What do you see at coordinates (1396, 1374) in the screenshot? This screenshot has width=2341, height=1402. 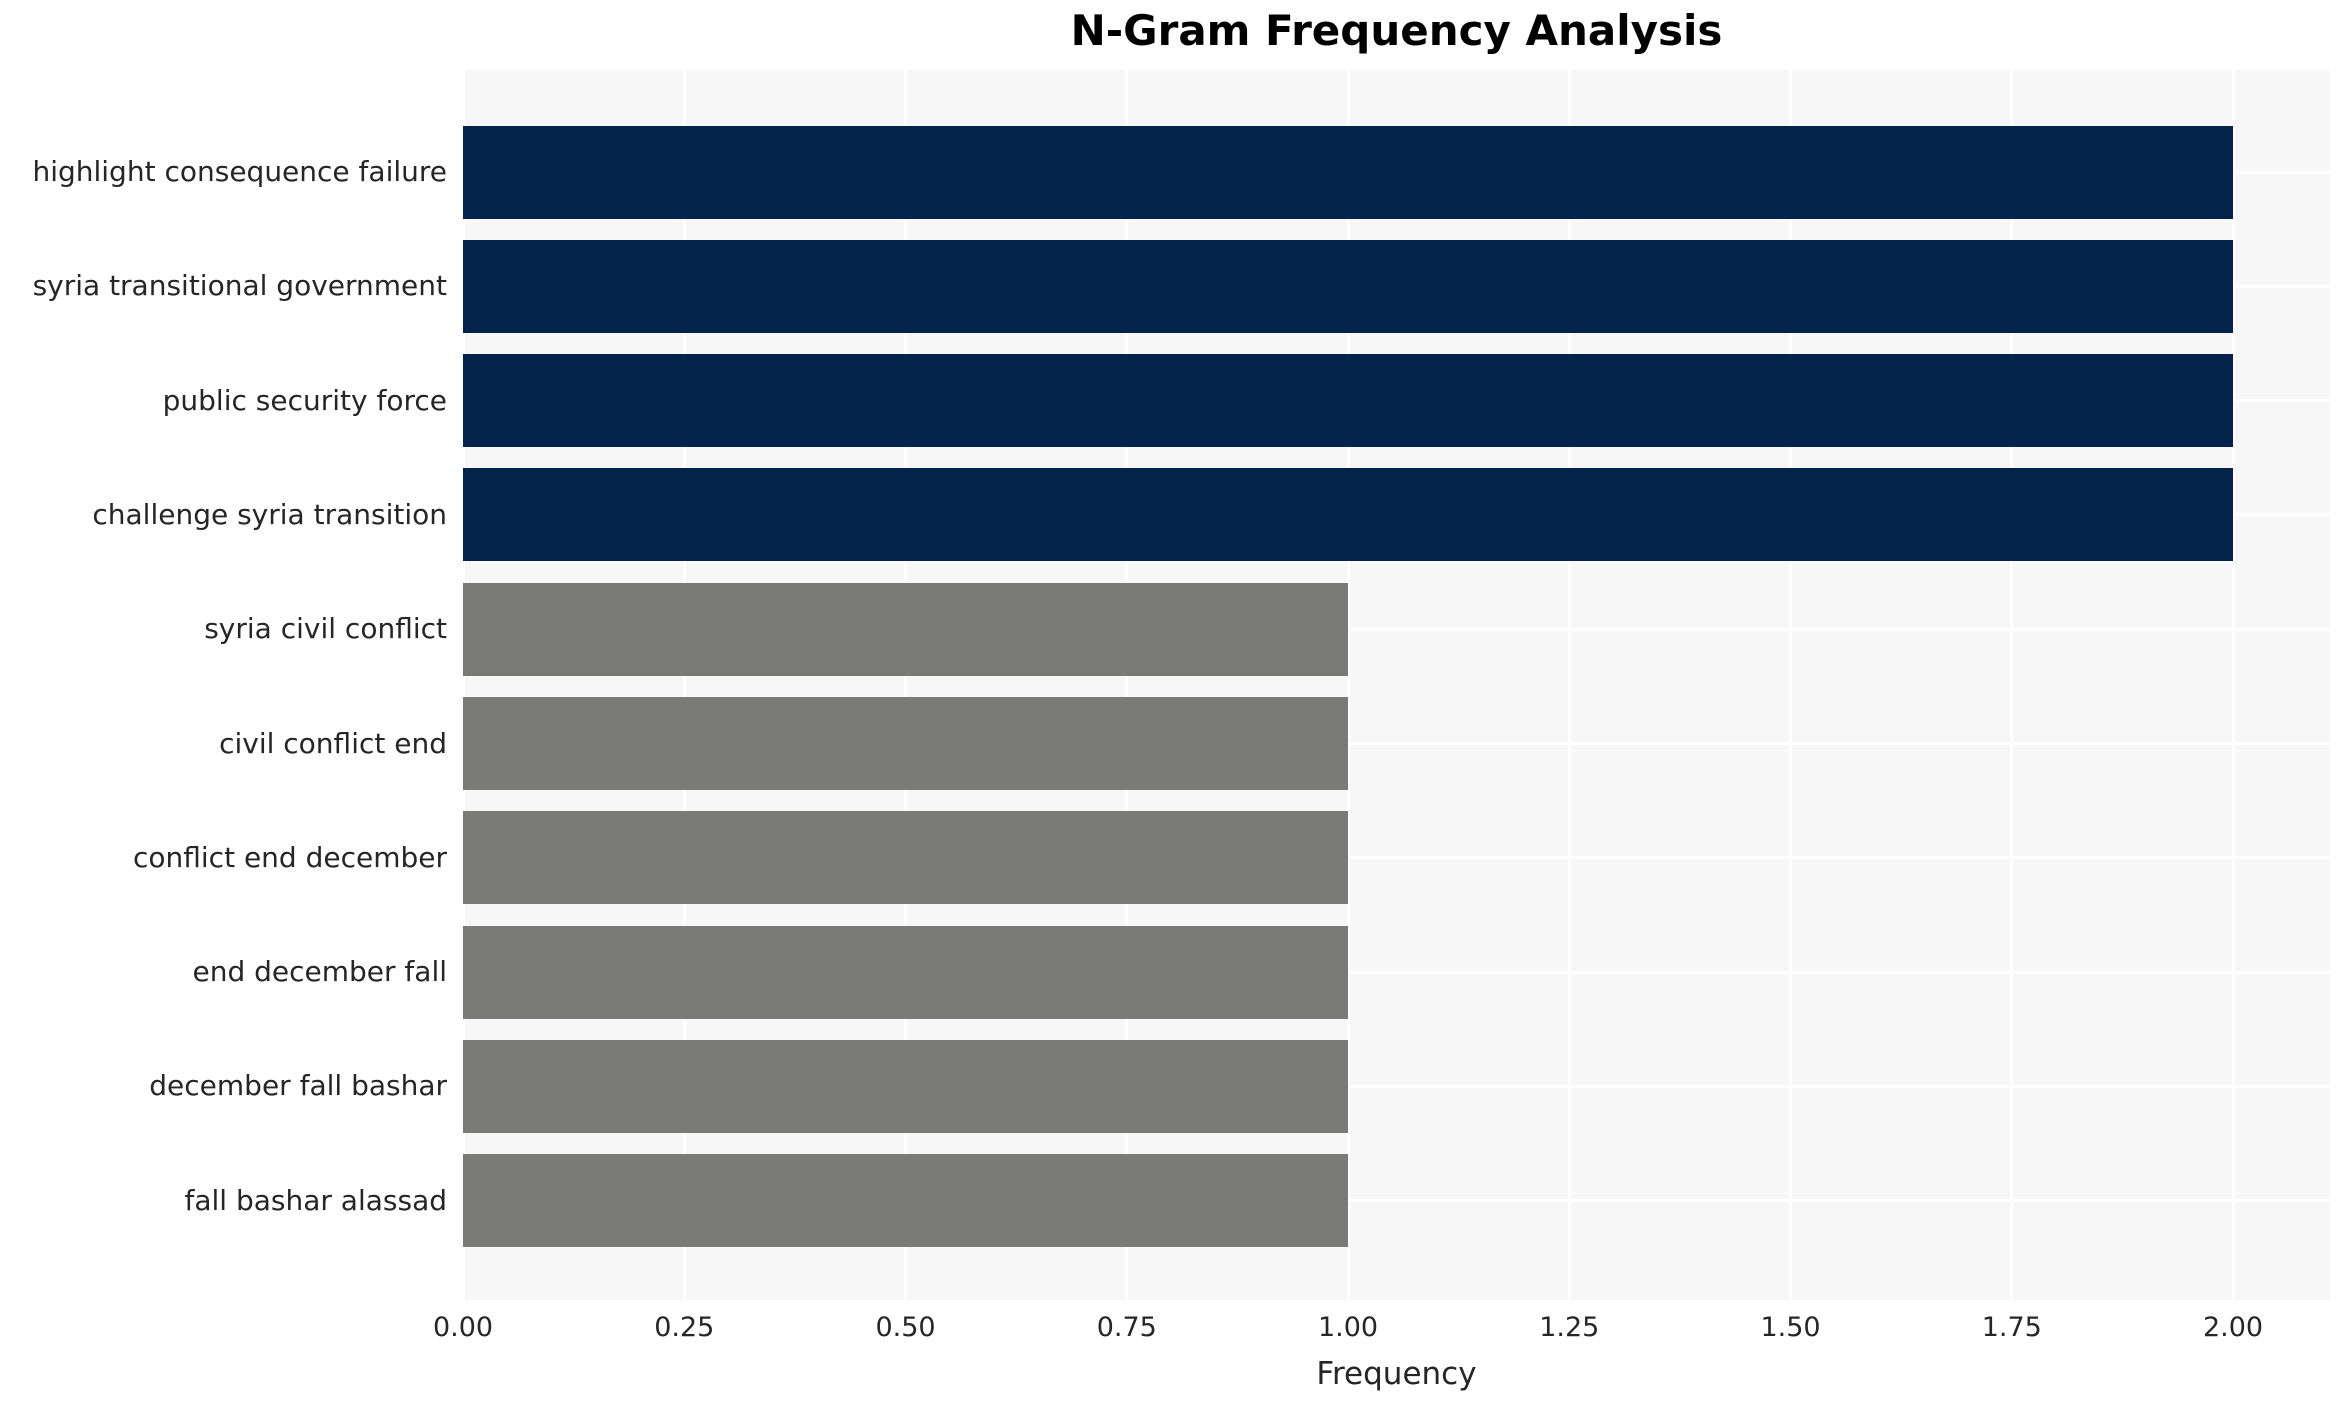 I see `x-axis-title: Frequency` at bounding box center [1396, 1374].